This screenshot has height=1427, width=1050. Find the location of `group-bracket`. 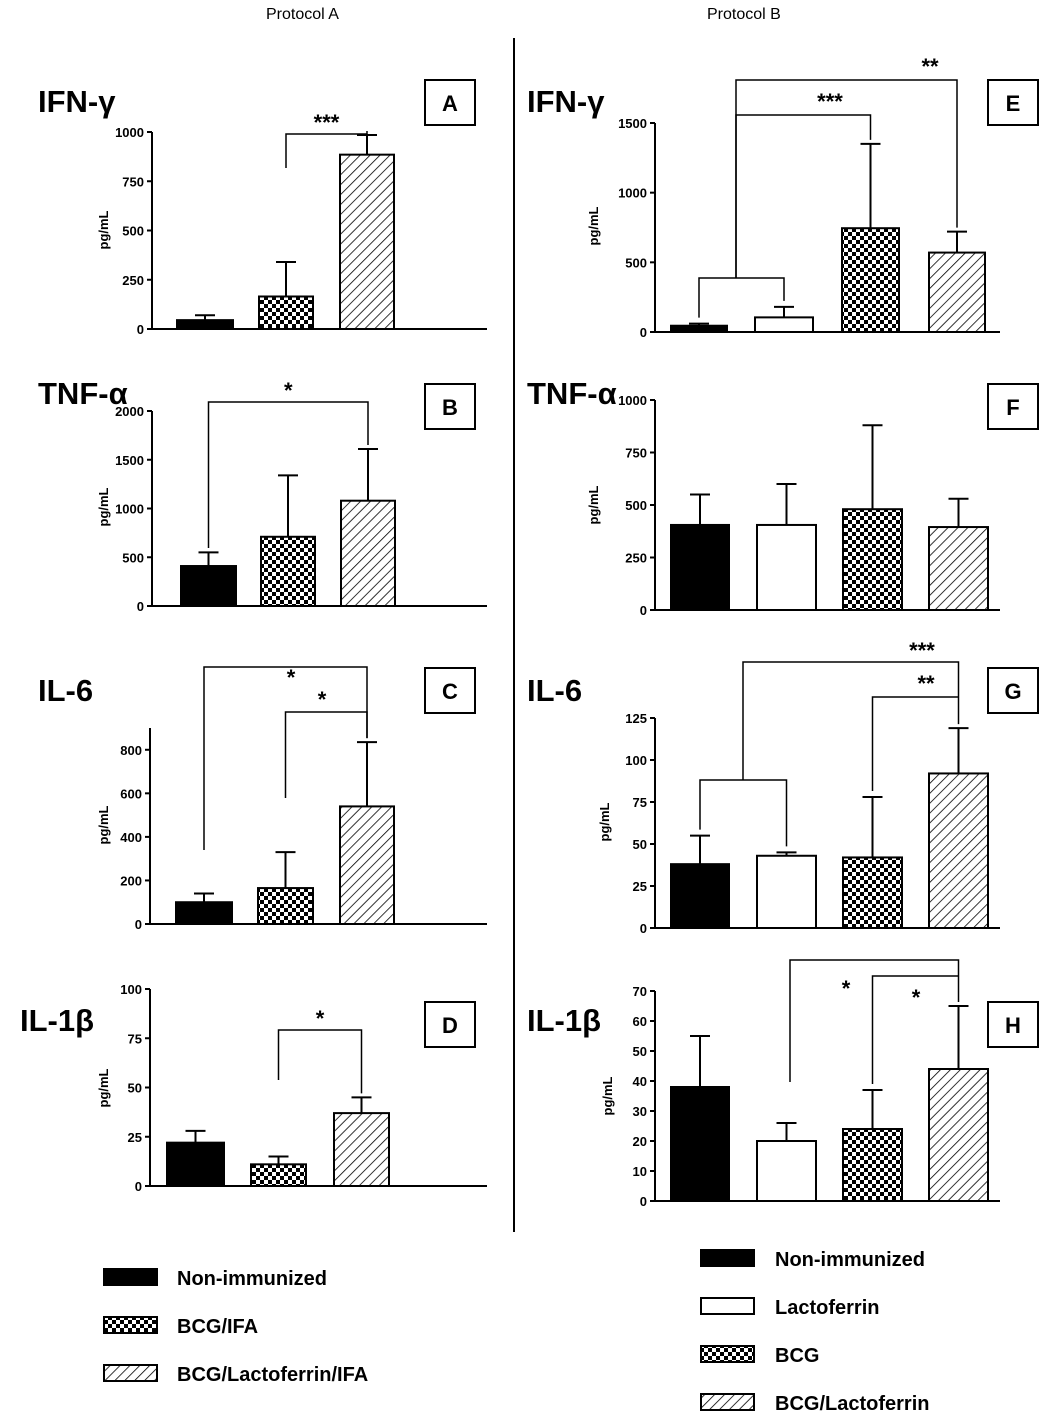

group-bracket is located at coordinates (741, 297).